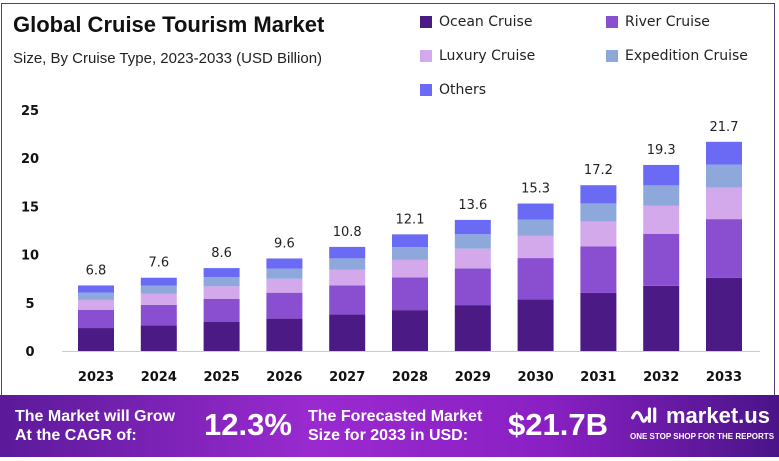  What do you see at coordinates (410, 219) in the screenshot?
I see `total-data-label: 12.1` at bounding box center [410, 219].